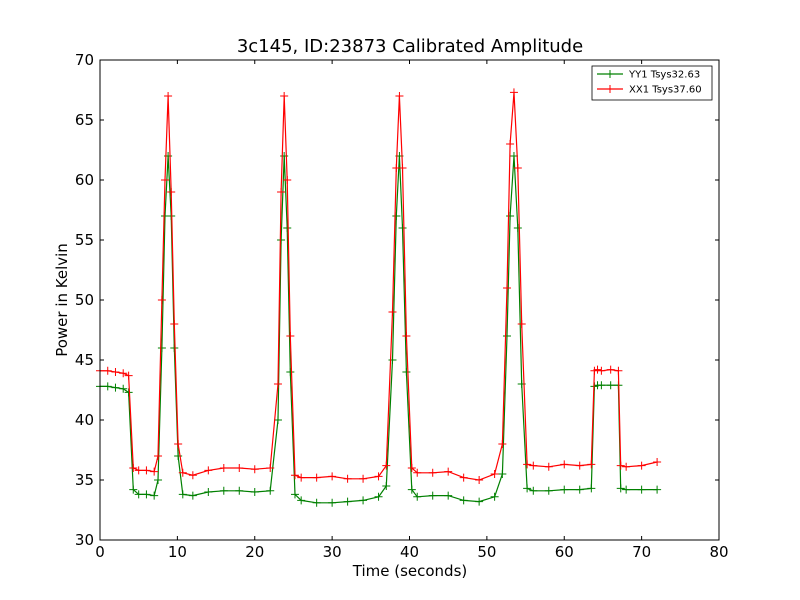  What do you see at coordinates (410, 46) in the screenshot?
I see `chart-title: 3c145, ID:23873 Calibrated Amplitude` at bounding box center [410, 46].